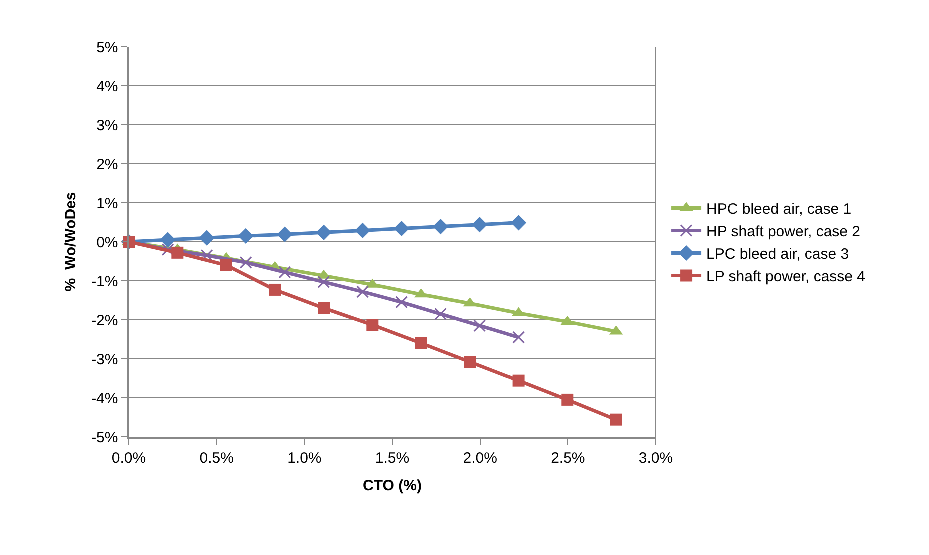 Image resolution: width=929 pixels, height=555 pixels. What do you see at coordinates (392, 458) in the screenshot?
I see `x-tick-label: 1.5%` at bounding box center [392, 458].